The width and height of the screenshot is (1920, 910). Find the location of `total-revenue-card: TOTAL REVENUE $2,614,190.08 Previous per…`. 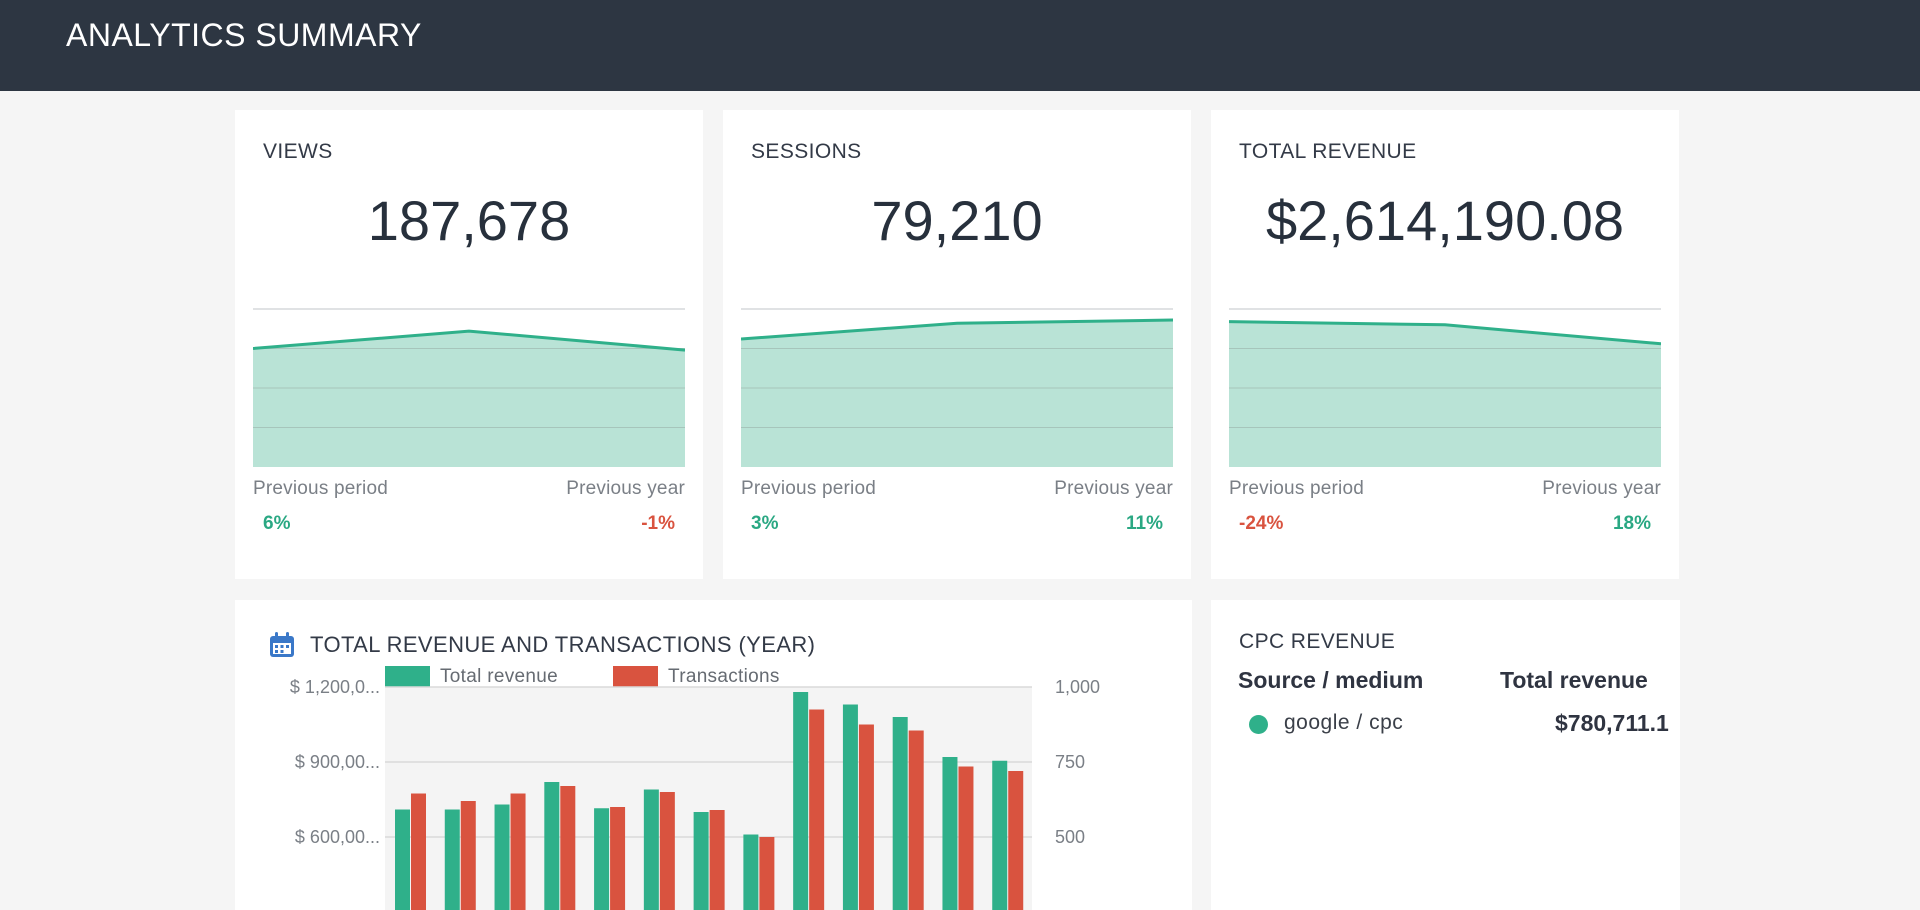

total-revenue-card: TOTAL REVENUE $2,614,190.08 Previous per… is located at coordinates (1445, 344).